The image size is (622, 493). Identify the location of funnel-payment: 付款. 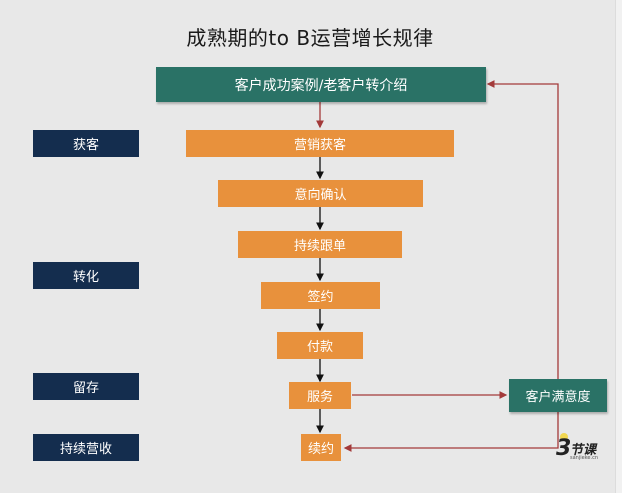
(320, 345).